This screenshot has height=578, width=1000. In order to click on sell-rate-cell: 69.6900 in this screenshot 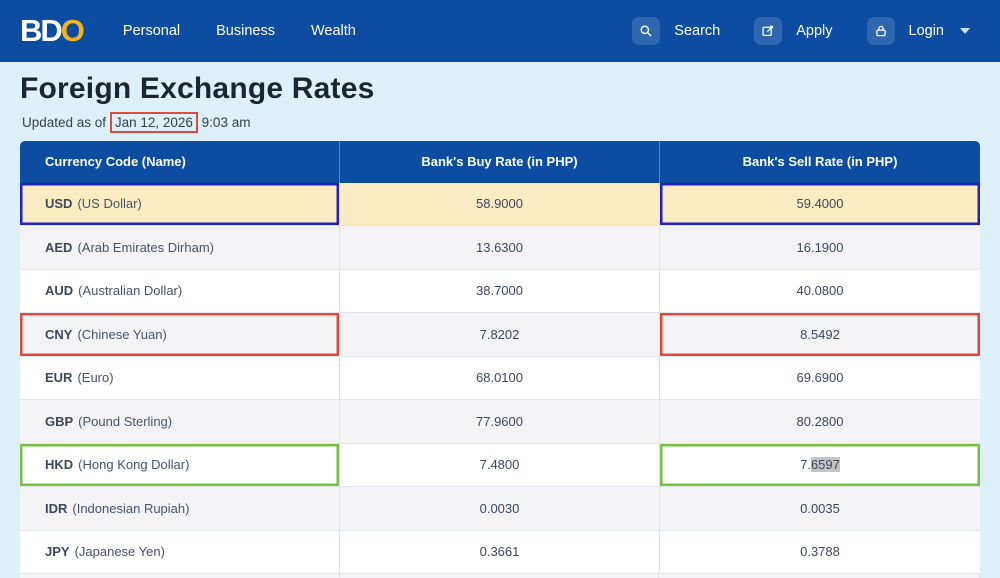, I will do `click(820, 378)`.